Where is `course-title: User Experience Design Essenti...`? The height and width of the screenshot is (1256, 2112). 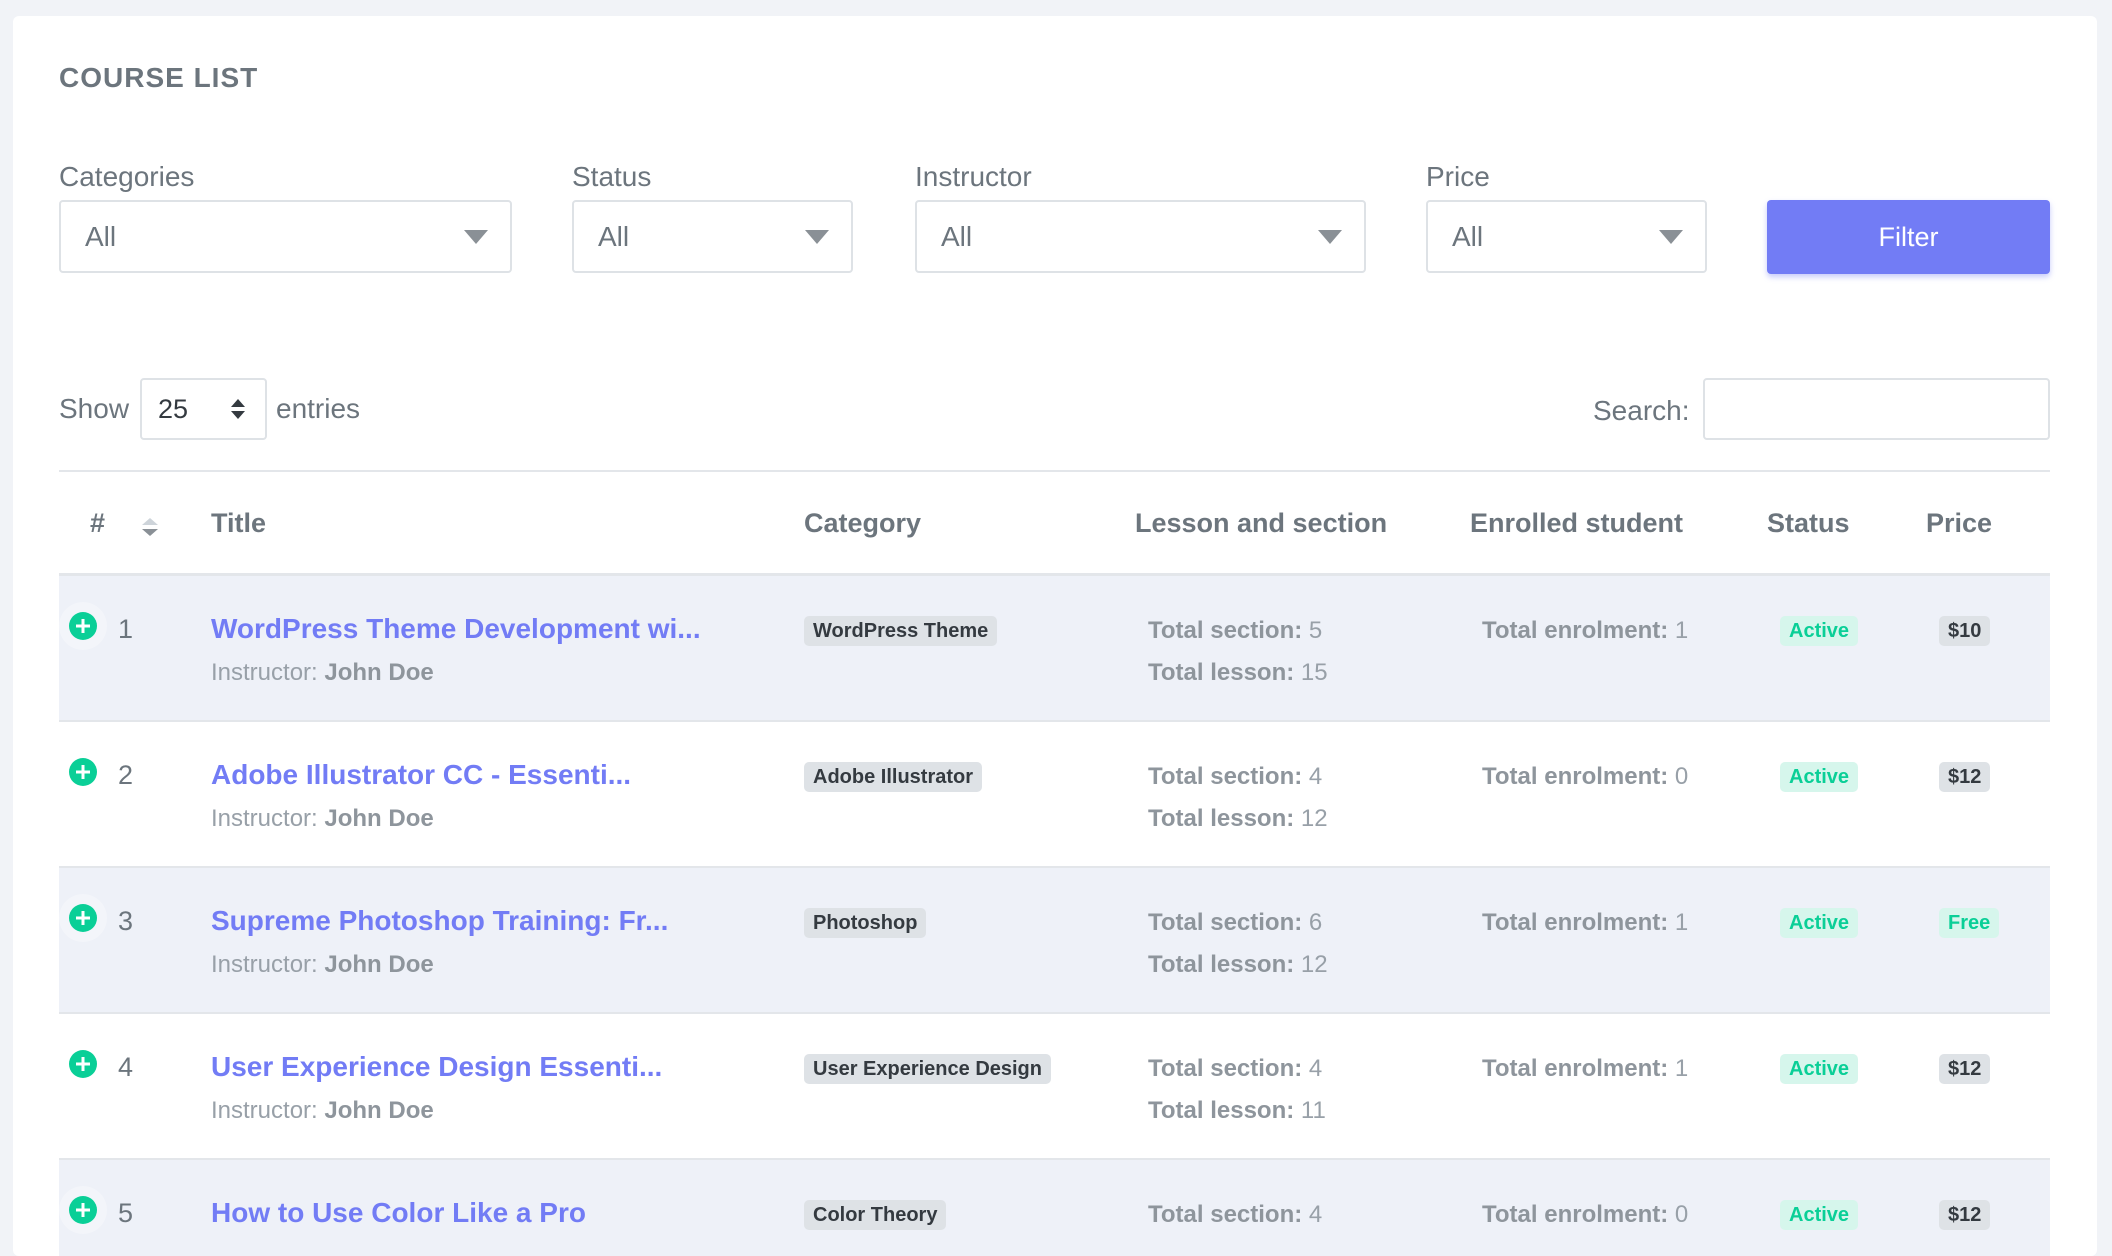
course-title: User Experience Design Essenti... is located at coordinates (437, 1066).